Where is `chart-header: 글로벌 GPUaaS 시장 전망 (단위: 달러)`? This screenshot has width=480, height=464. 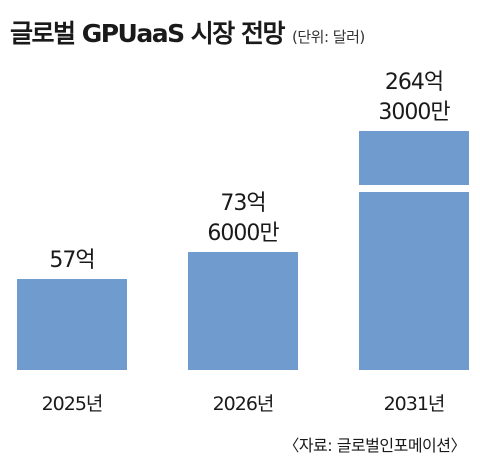
chart-header: 글로벌 GPUaaS 시장 전망 (단위: 달러) is located at coordinates (187, 32).